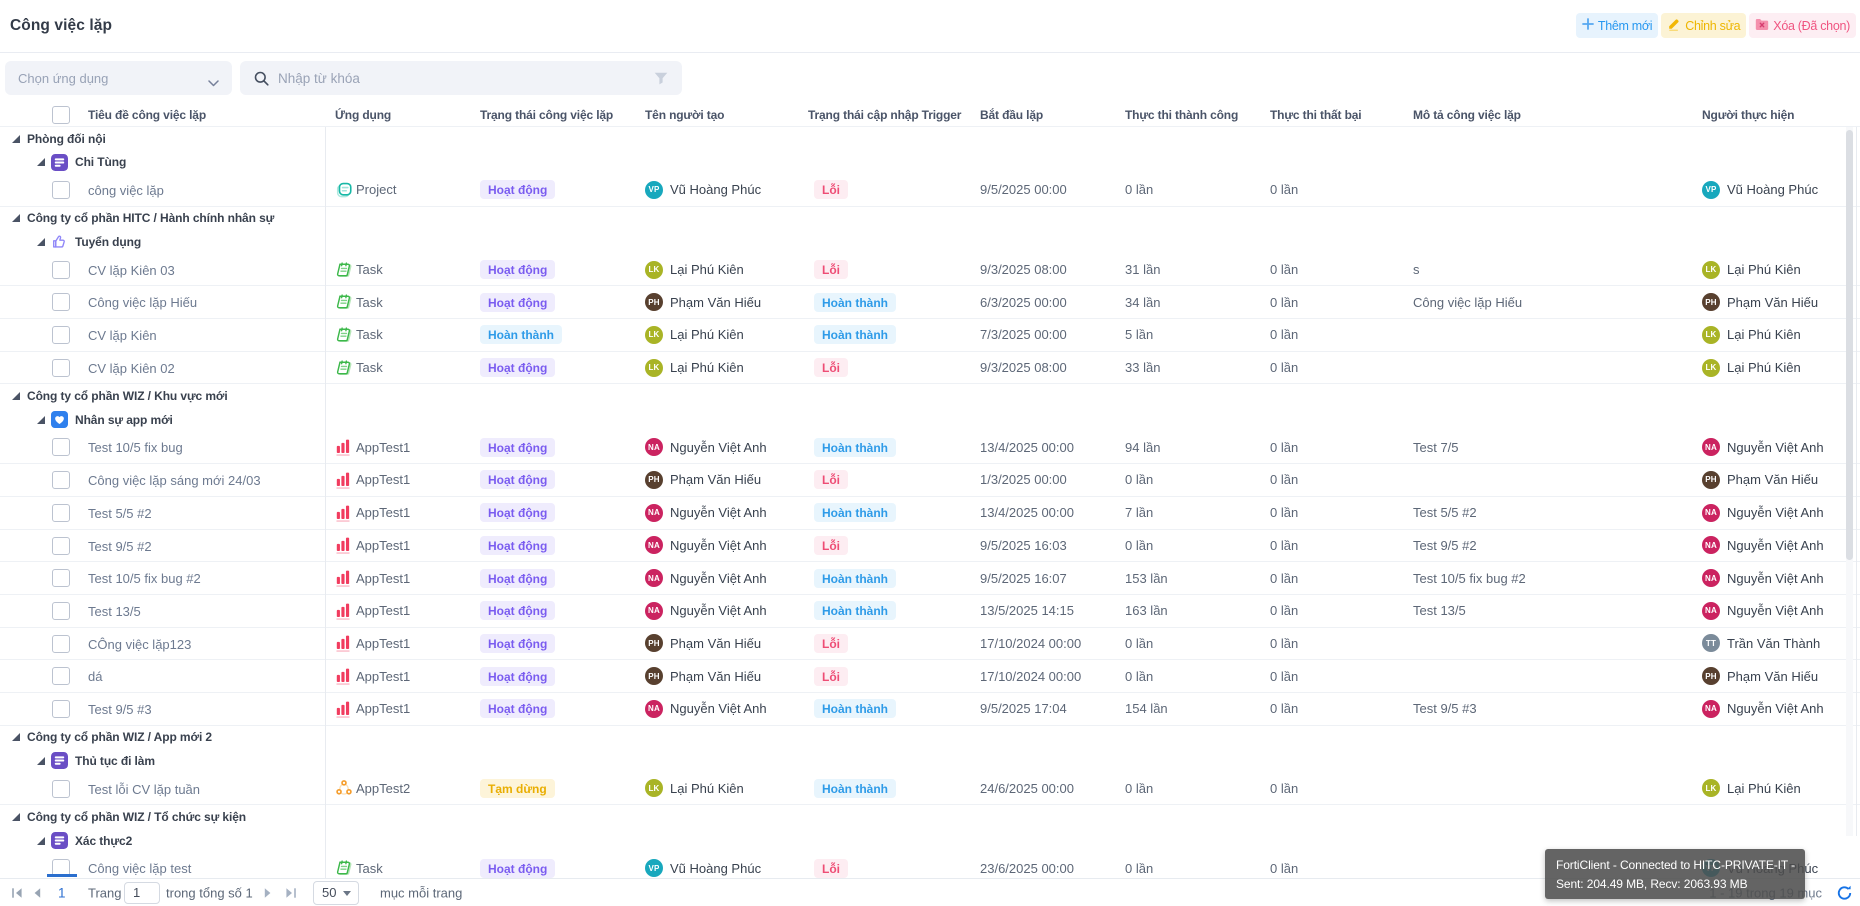  What do you see at coordinates (1844, 892) in the screenshot?
I see `refresh-icon` at bounding box center [1844, 892].